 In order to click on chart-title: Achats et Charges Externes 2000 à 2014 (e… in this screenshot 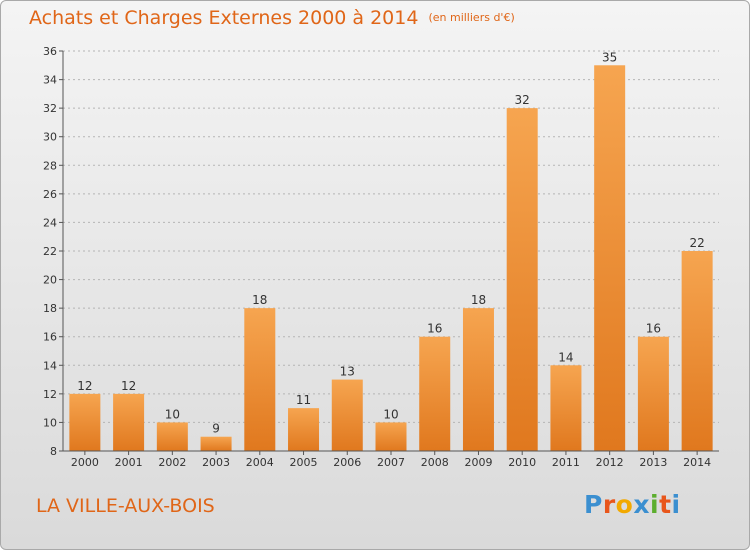, I will do `click(272, 18)`.